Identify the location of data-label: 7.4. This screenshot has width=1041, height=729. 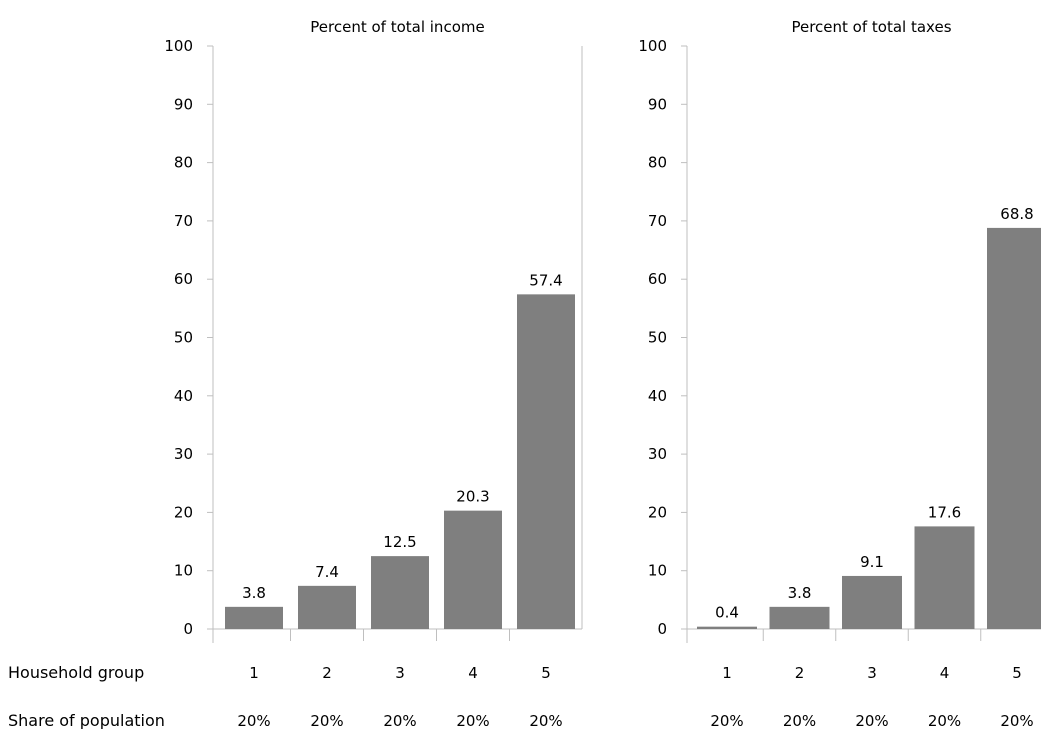
(327, 572).